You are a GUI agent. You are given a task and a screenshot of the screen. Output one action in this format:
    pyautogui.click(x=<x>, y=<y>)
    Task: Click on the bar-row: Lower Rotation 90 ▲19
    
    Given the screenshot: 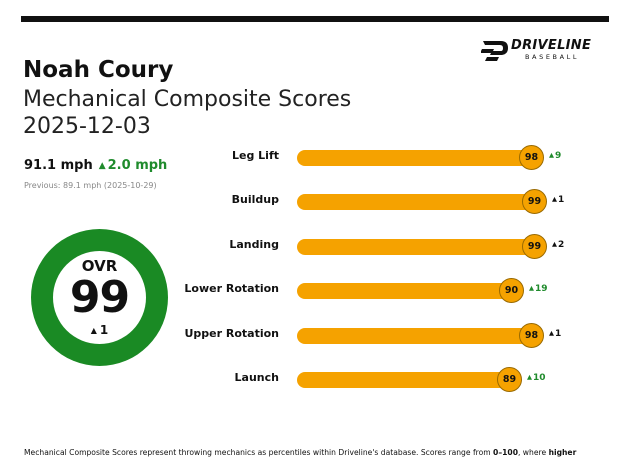 What is the action you would take?
    pyautogui.click(x=310, y=290)
    